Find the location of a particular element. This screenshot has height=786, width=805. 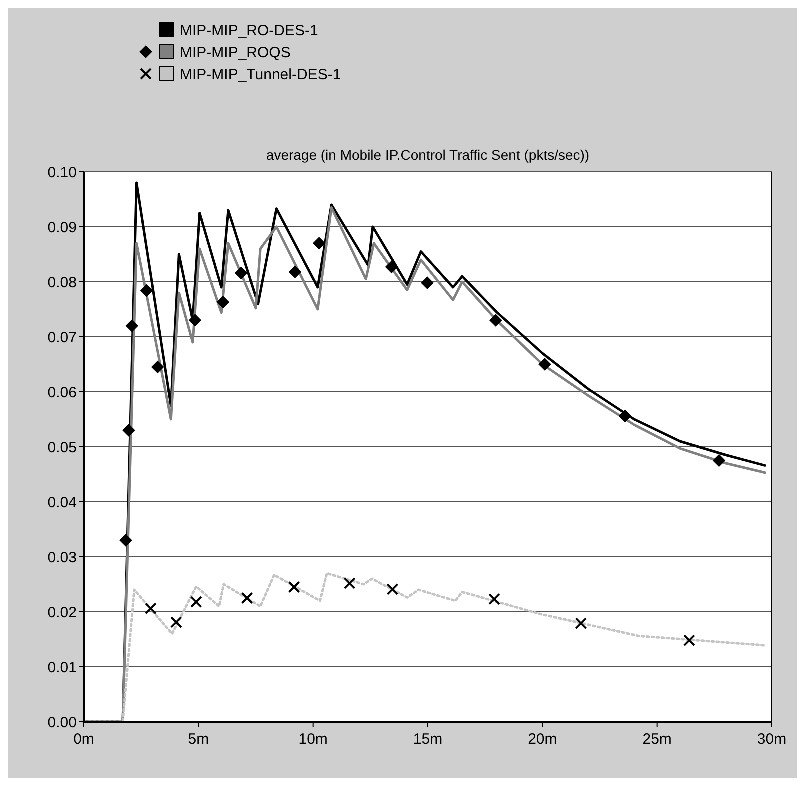

y-tick-label: 0.08 is located at coordinates (62, 283).